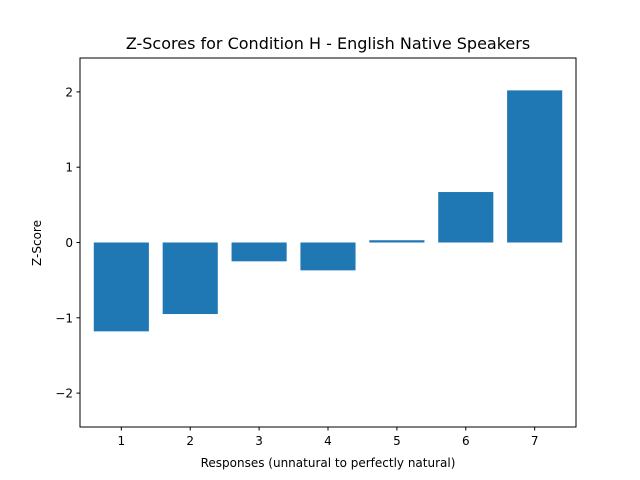  I want to click on y-tick-label: 2, so click(69, 92).